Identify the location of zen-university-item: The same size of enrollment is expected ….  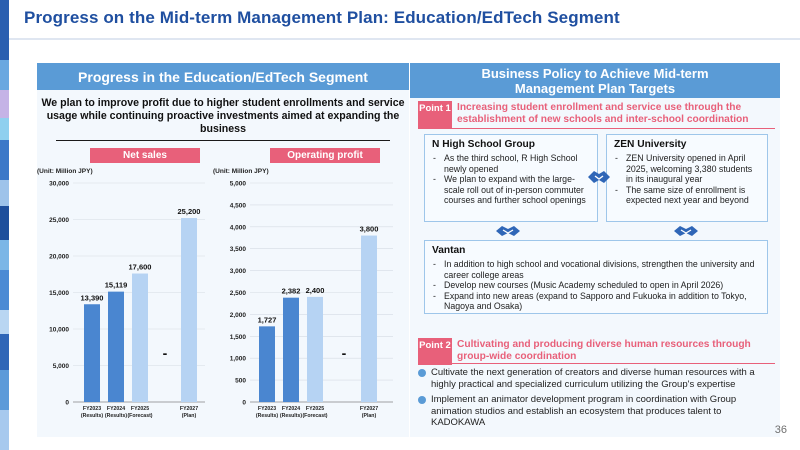
(687, 195).